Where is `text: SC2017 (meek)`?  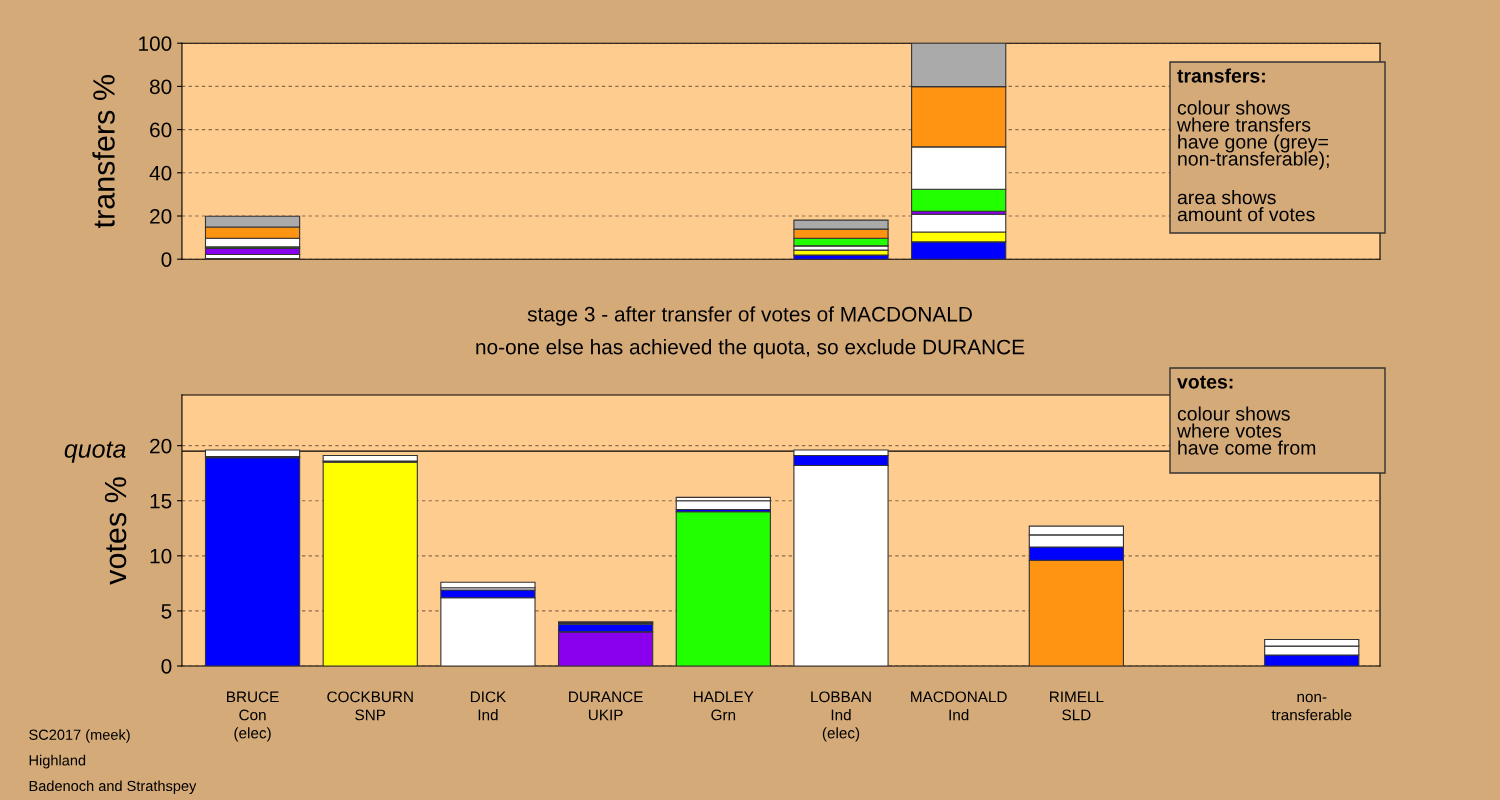
text: SC2017 (meek) is located at coordinates (79, 736).